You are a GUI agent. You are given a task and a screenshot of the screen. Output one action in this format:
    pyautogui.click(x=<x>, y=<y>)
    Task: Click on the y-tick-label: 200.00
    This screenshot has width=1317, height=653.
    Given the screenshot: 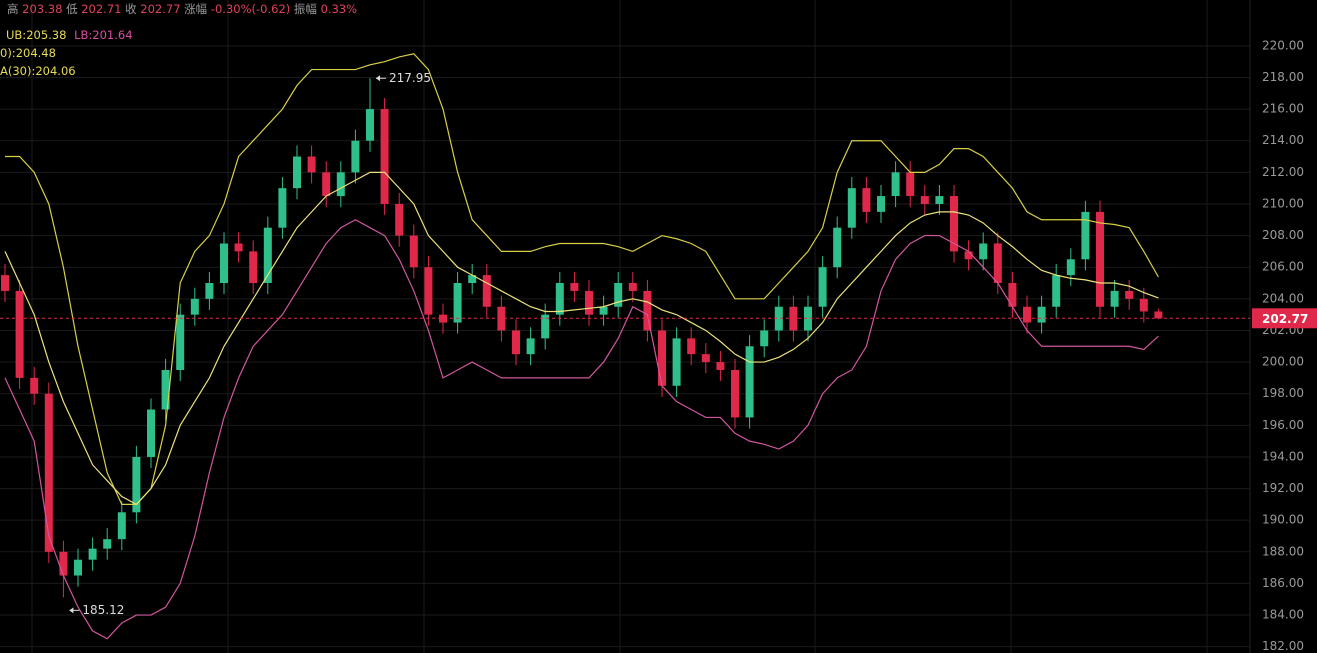 What is the action you would take?
    pyautogui.click(x=1283, y=362)
    